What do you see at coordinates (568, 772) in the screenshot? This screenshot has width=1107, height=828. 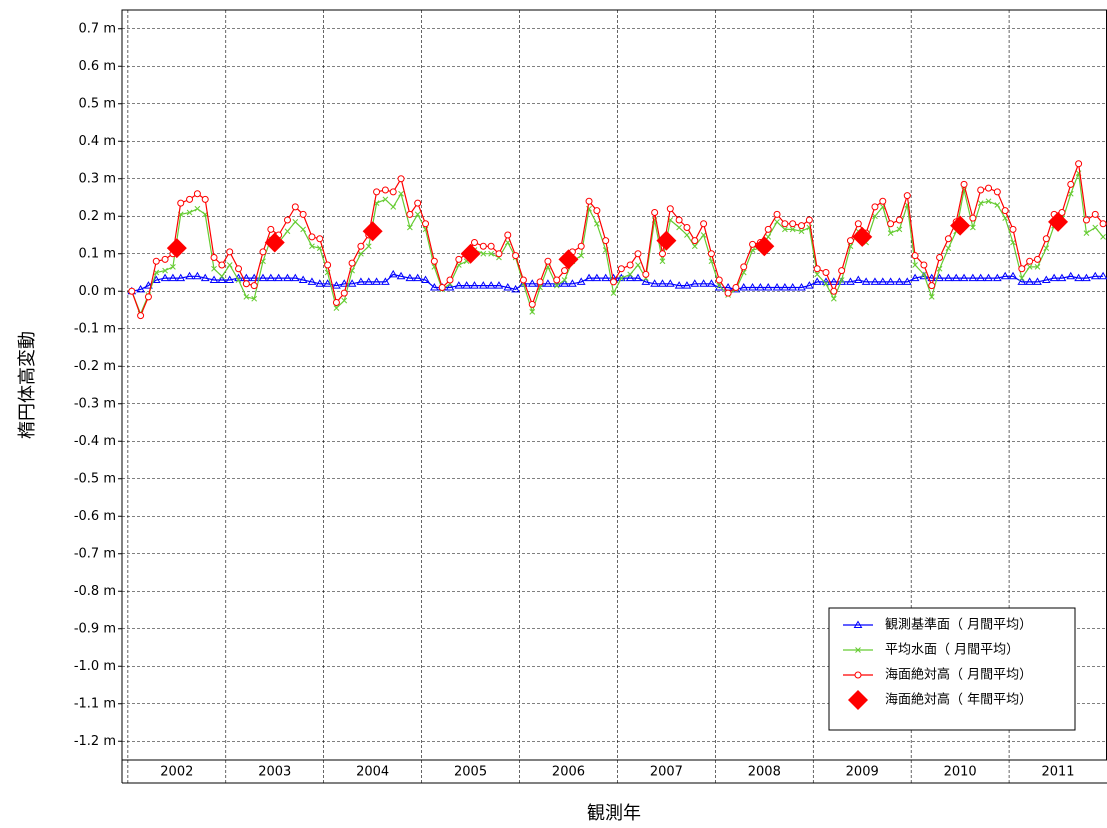 I see `x-tick-label: 2006` at bounding box center [568, 772].